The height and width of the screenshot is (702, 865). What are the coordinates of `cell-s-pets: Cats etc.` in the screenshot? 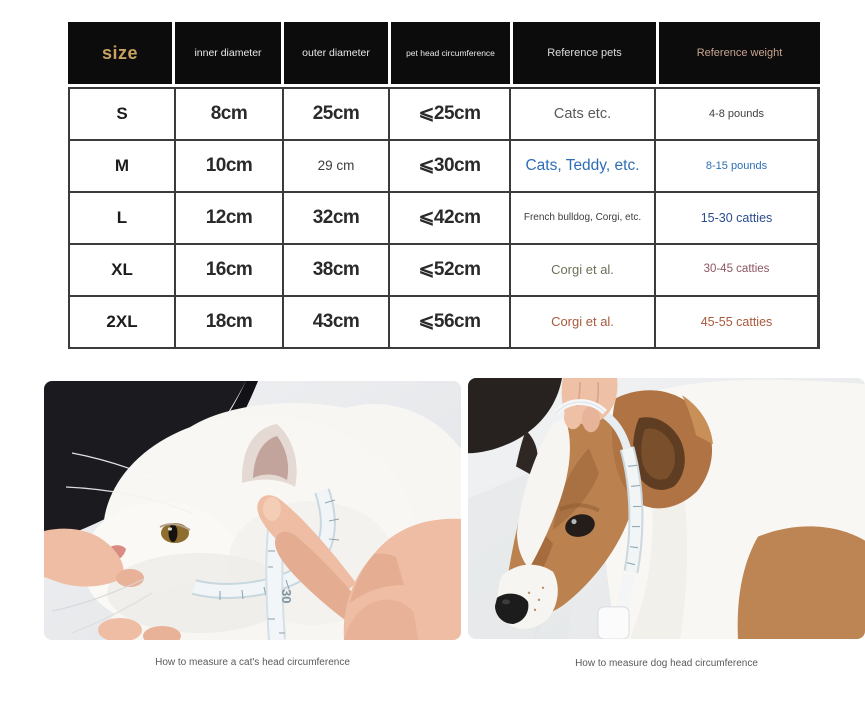 It's located at (582, 114).